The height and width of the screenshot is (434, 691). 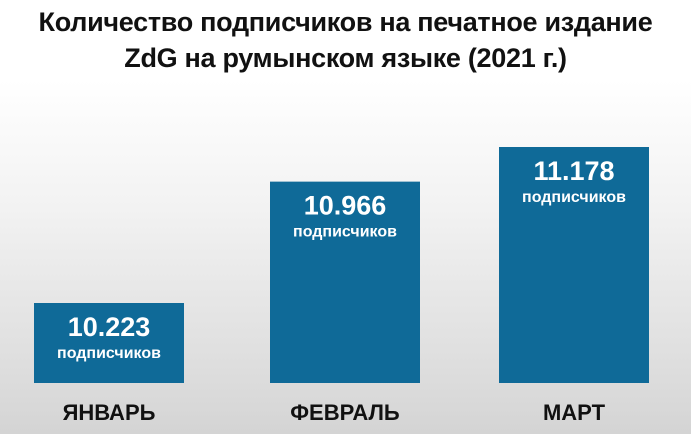 I want to click on category-label-3: МАРТ, so click(x=574, y=412).